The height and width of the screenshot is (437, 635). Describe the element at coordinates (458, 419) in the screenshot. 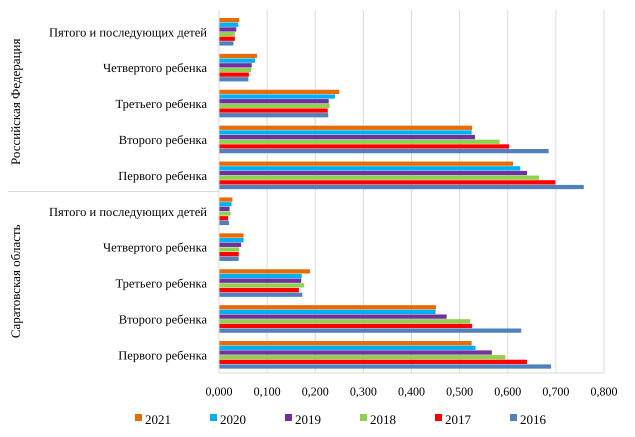

I see `legend-label: 2017` at that location.